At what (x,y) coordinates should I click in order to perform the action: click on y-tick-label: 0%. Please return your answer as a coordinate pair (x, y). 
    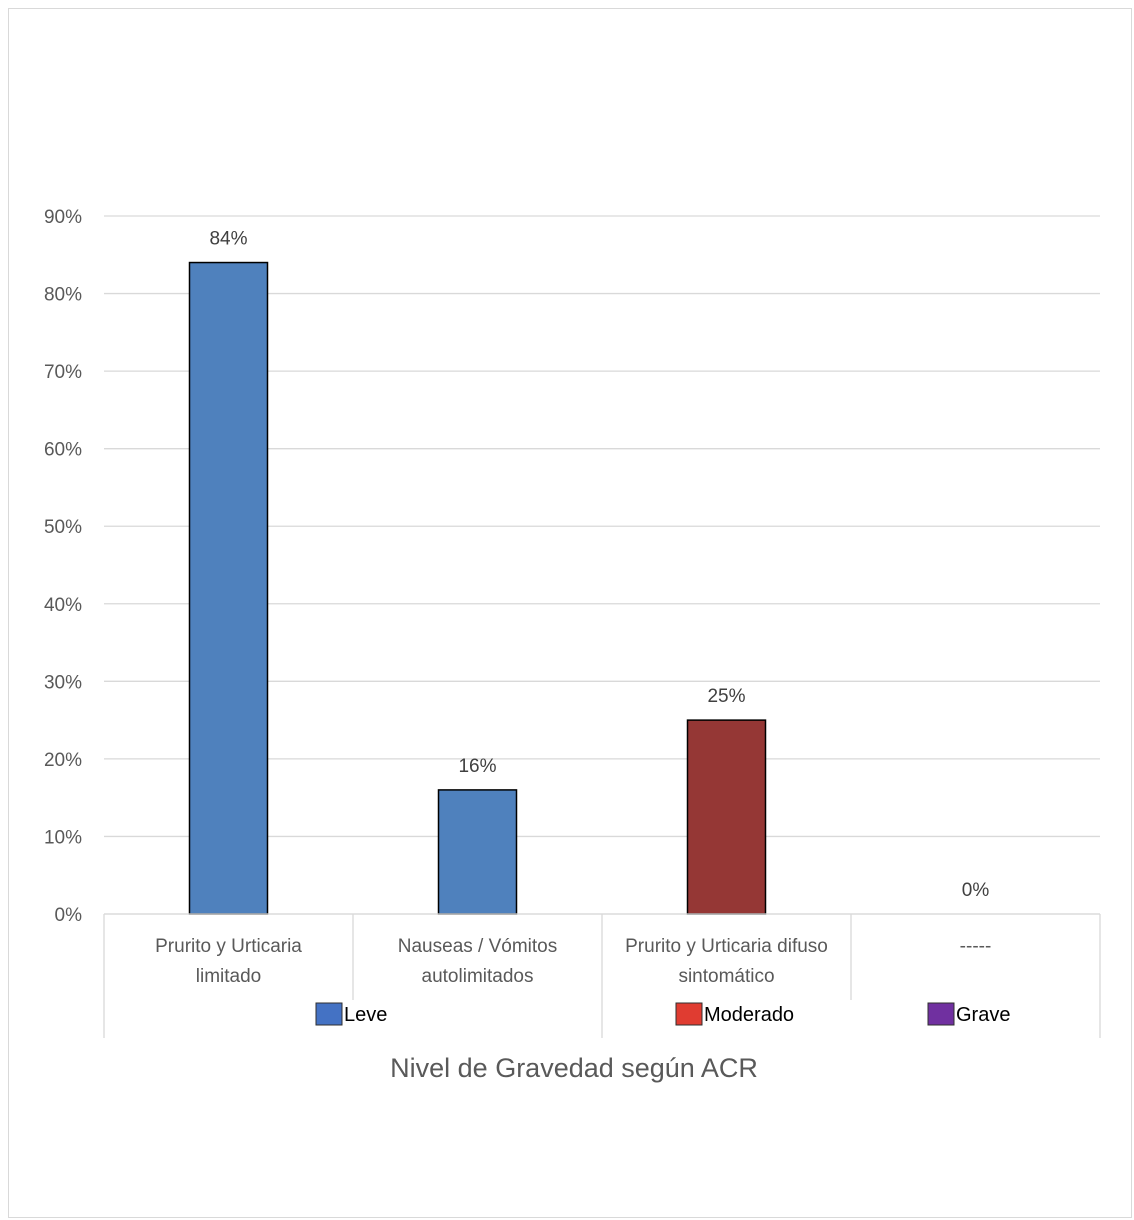
    Looking at the image, I should click on (69, 915).